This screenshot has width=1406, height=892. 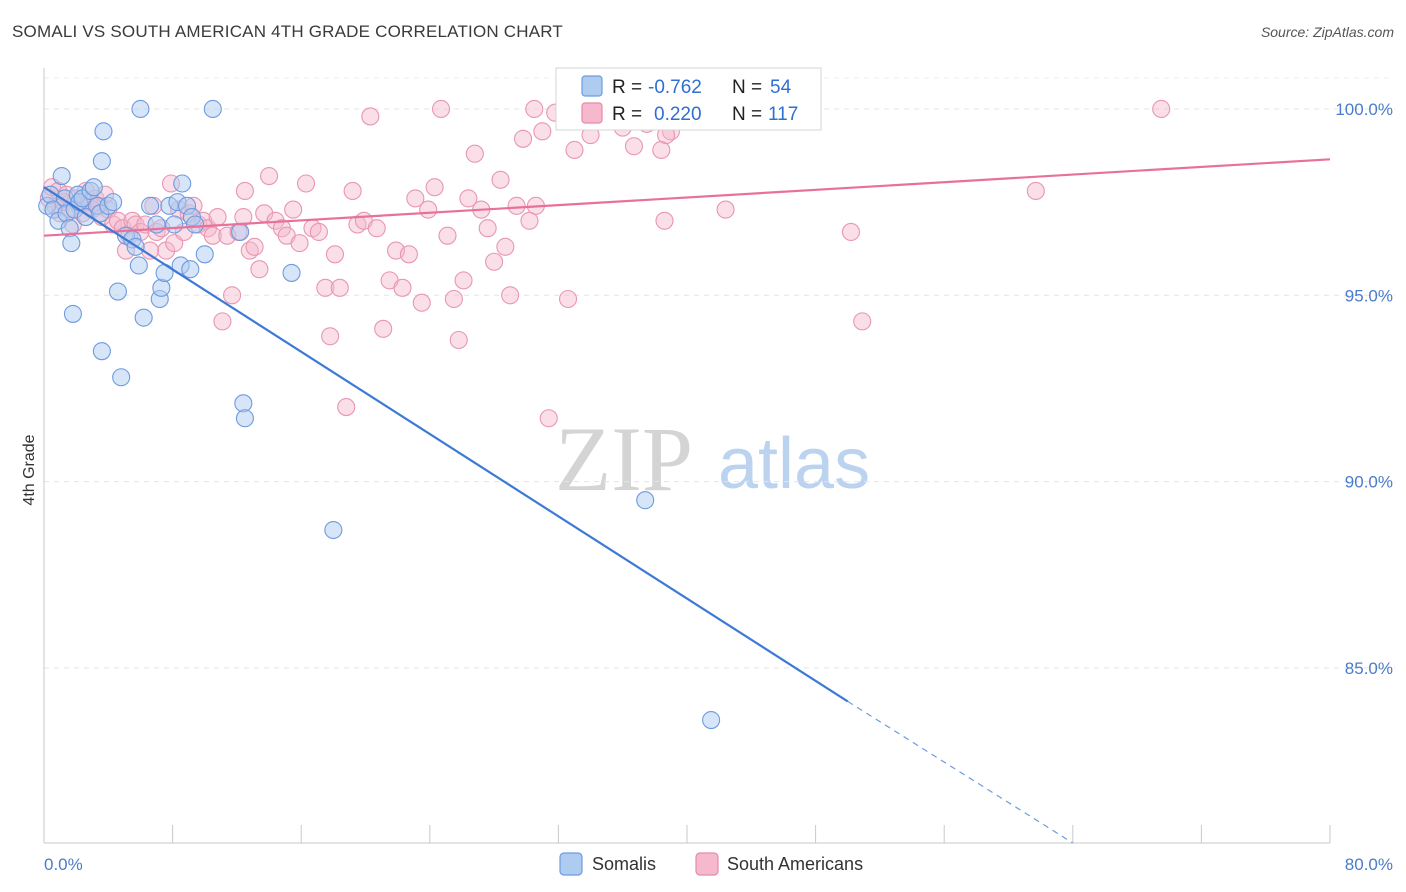 What do you see at coordinates (624, 459) in the screenshot?
I see `watermark-zip: ZIP` at bounding box center [624, 459].